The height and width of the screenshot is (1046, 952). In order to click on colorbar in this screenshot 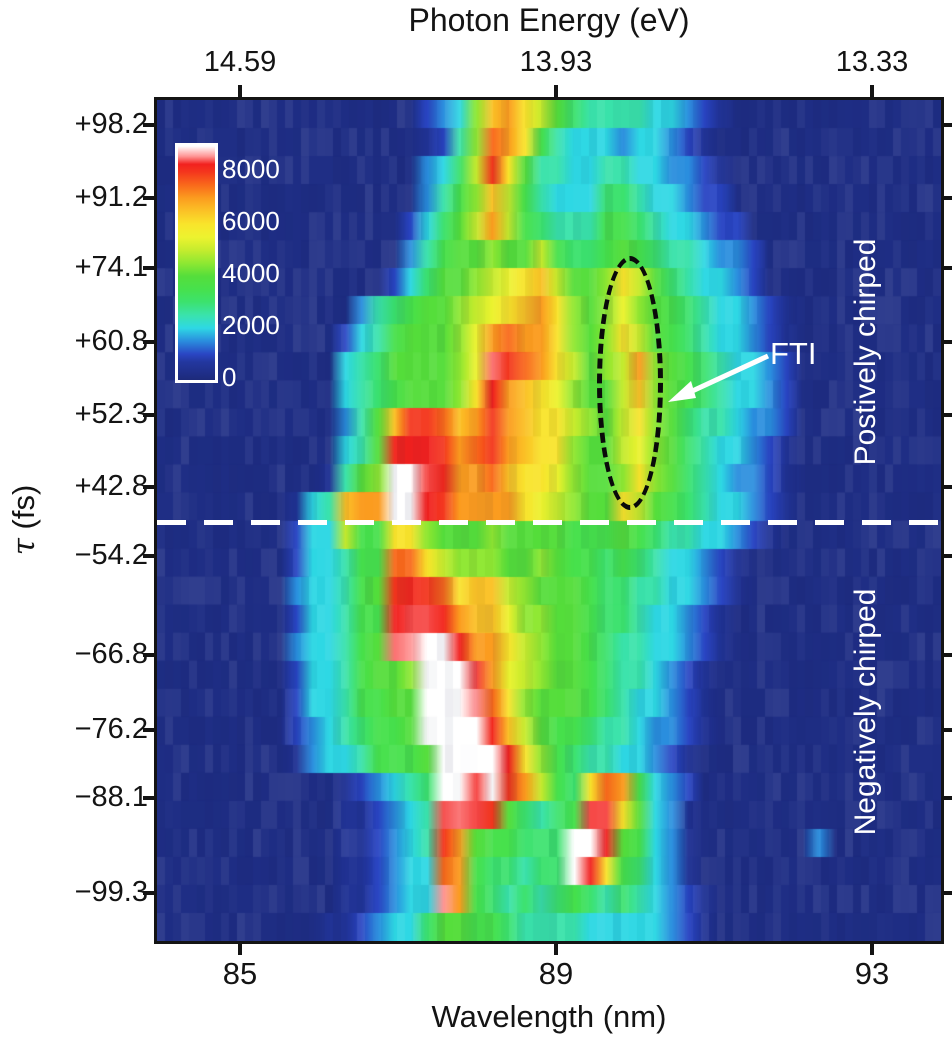, I will do `click(196, 263)`.